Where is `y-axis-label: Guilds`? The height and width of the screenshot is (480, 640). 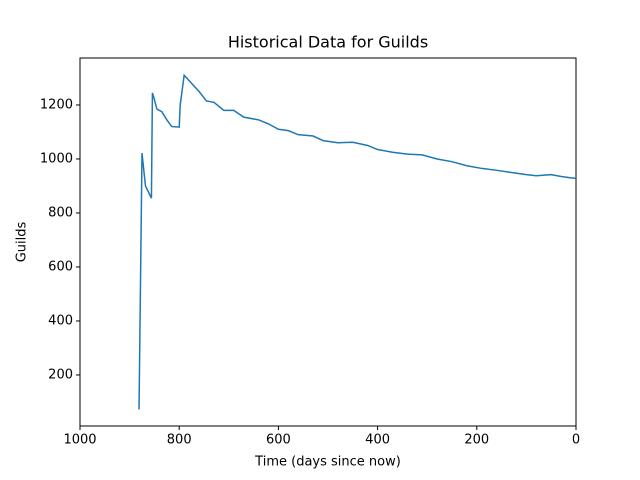 y-axis-label: Guilds is located at coordinates (22, 241).